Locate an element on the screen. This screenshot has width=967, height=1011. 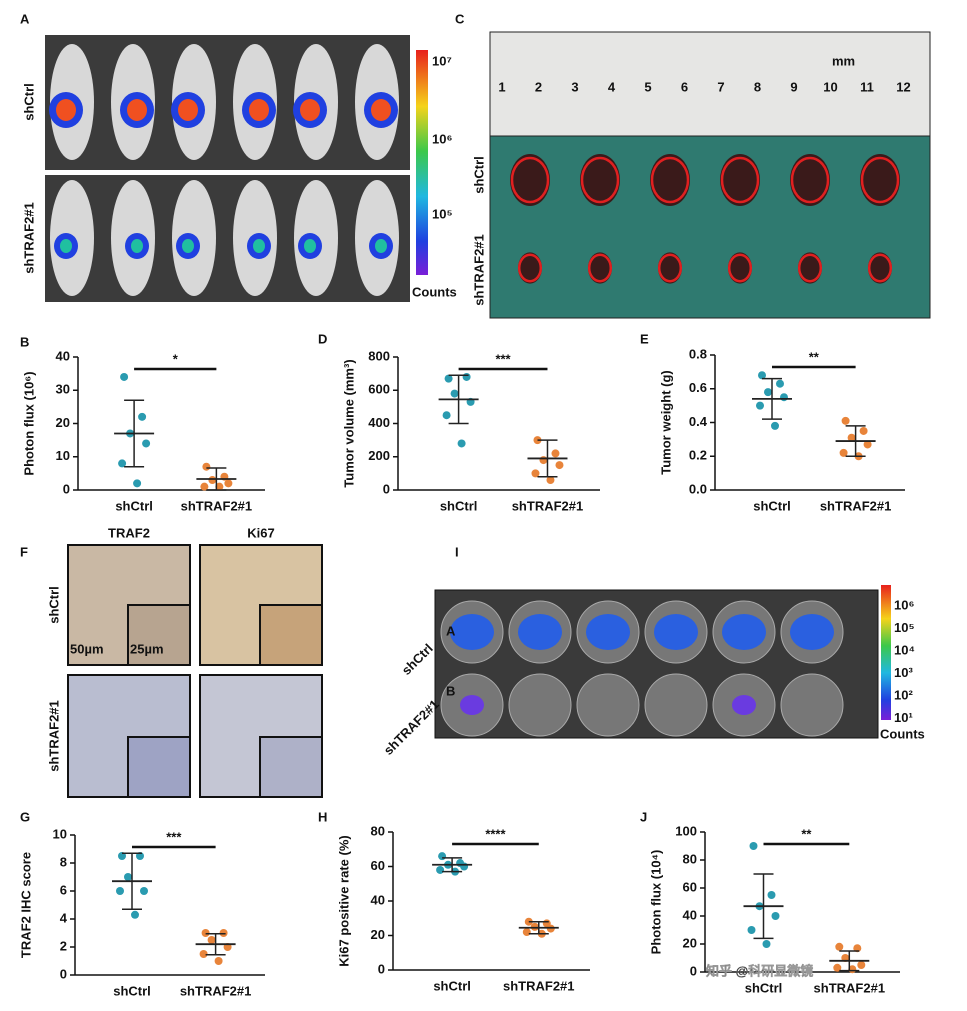
significance-label: ** is located at coordinates (806, 833).